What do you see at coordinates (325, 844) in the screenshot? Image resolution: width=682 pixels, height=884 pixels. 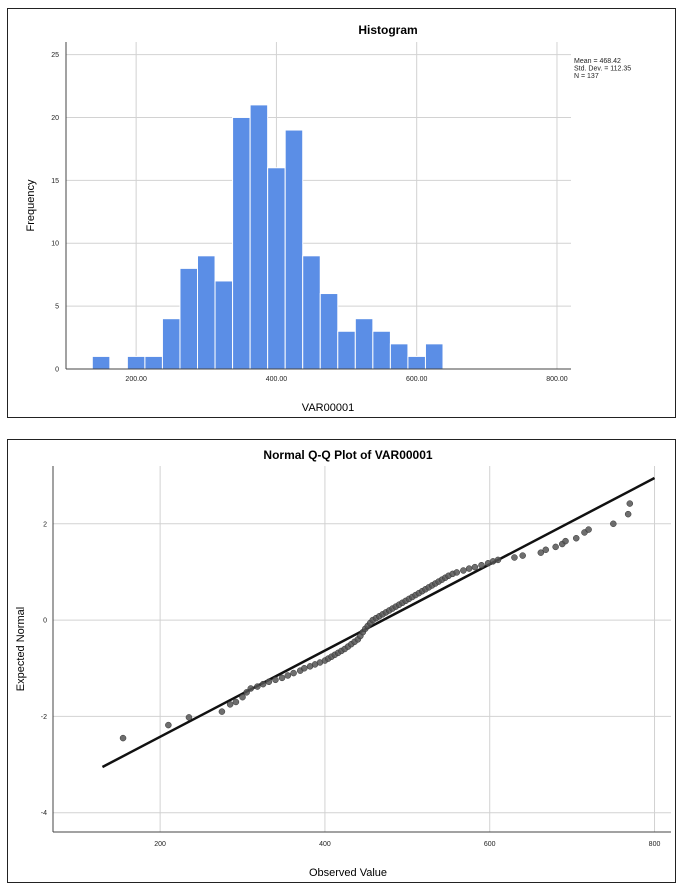 I see `x-tick-label: 400` at bounding box center [325, 844].